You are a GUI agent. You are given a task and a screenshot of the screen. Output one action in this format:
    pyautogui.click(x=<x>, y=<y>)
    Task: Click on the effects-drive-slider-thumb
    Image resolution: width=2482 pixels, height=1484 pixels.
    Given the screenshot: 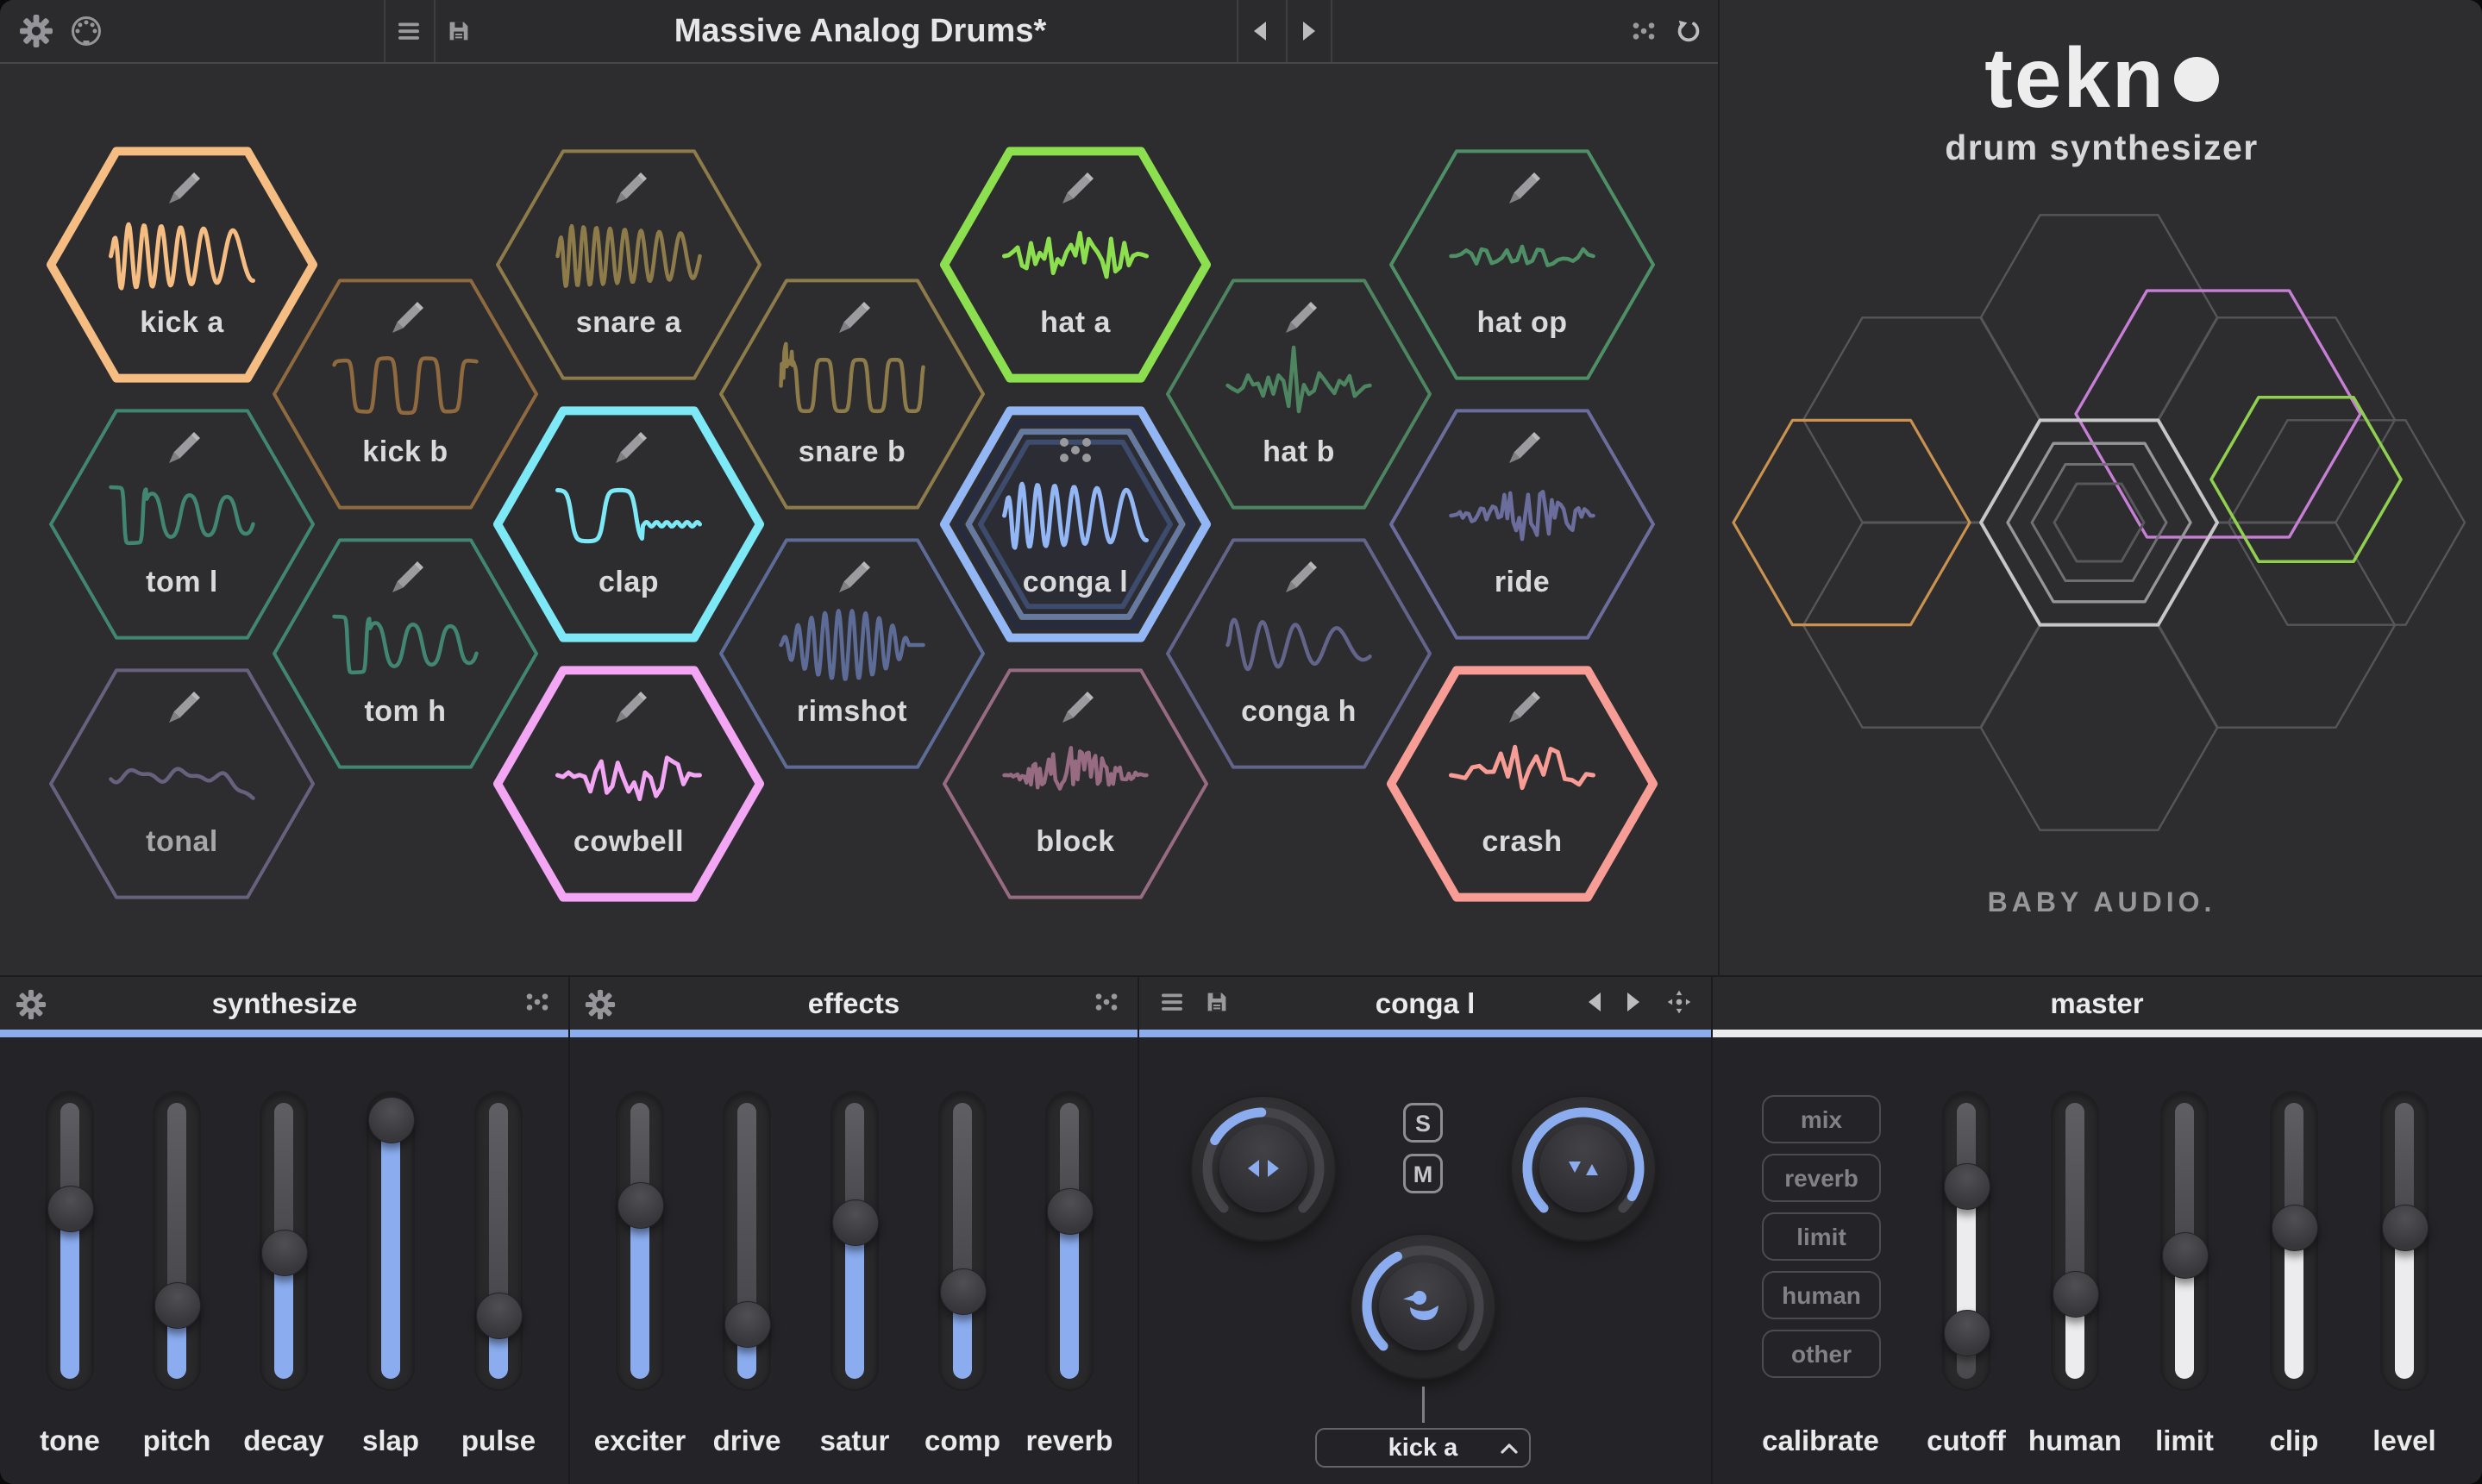 What is the action you would take?
    pyautogui.click(x=747, y=1324)
    